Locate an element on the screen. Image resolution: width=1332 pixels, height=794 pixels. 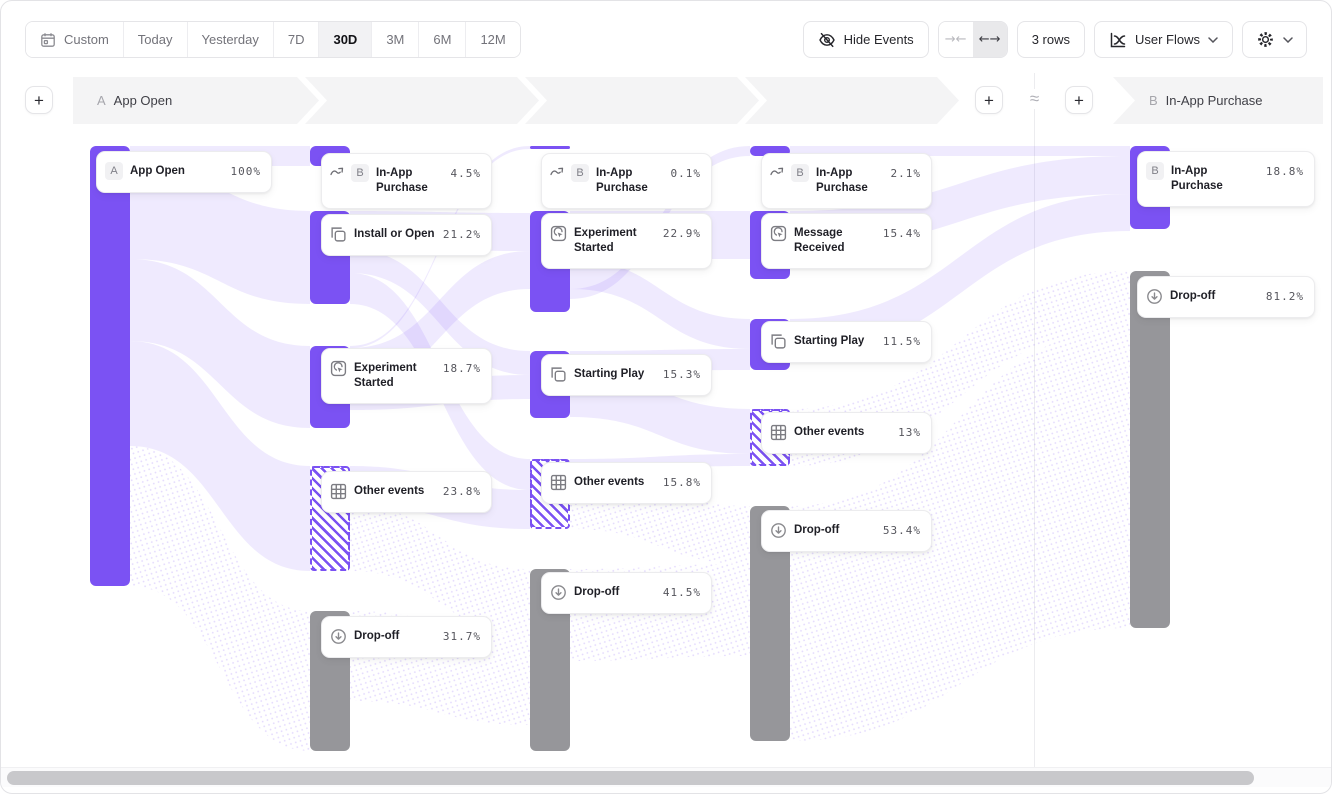
date-range-label: 30D is located at coordinates (345, 39).